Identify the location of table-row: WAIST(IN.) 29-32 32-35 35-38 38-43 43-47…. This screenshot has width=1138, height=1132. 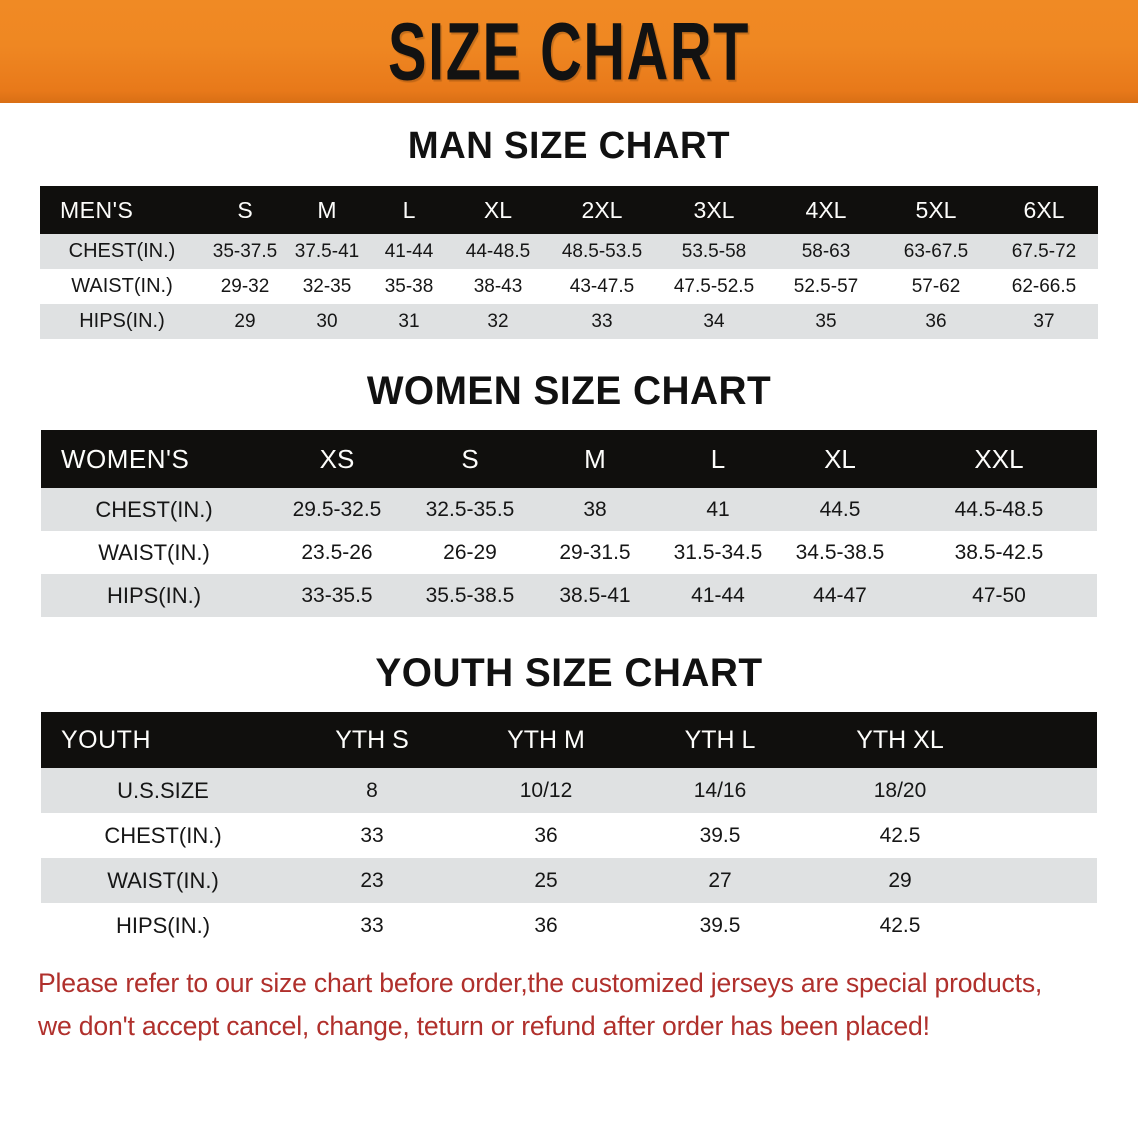
(569, 286).